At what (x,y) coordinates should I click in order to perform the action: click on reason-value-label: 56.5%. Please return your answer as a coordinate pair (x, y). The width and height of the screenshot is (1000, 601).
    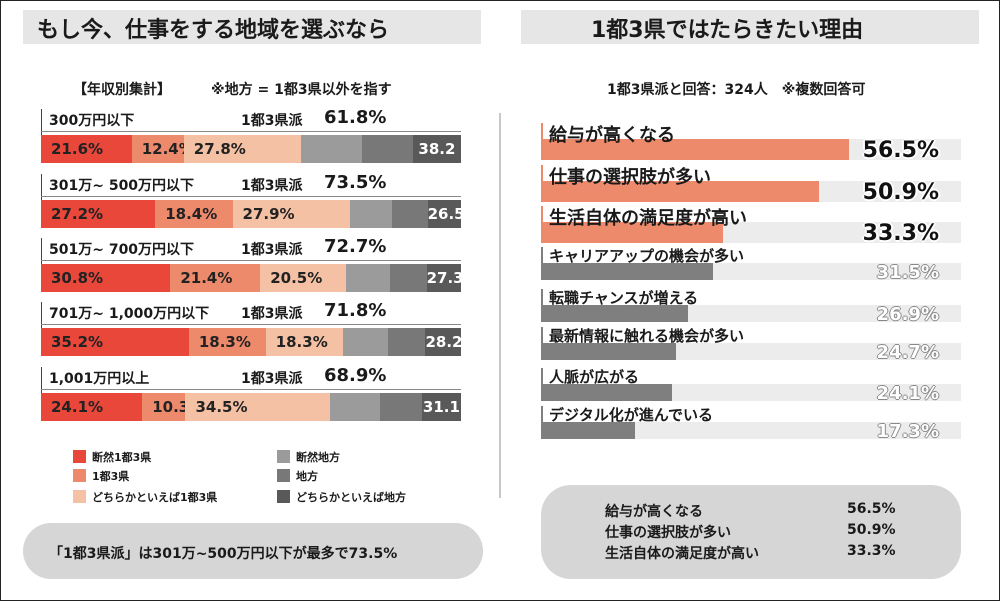
    Looking at the image, I should click on (900, 150).